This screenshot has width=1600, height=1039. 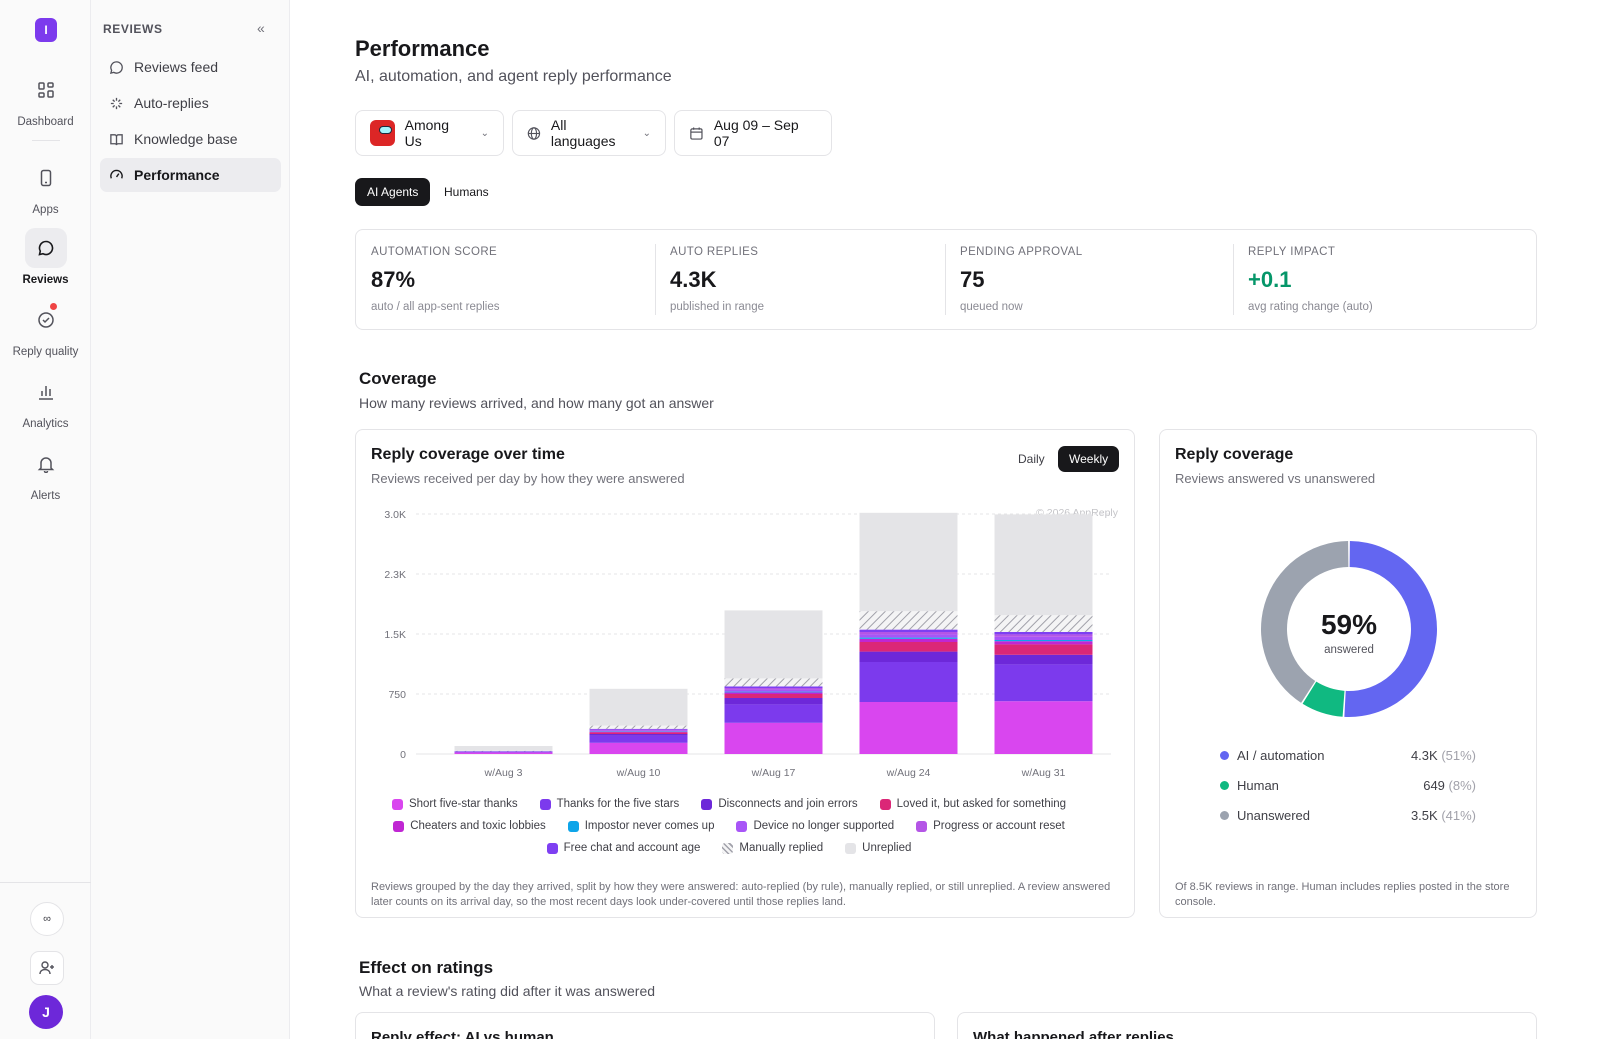 I want to click on legend-item: Progress or account reset, so click(x=990, y=826).